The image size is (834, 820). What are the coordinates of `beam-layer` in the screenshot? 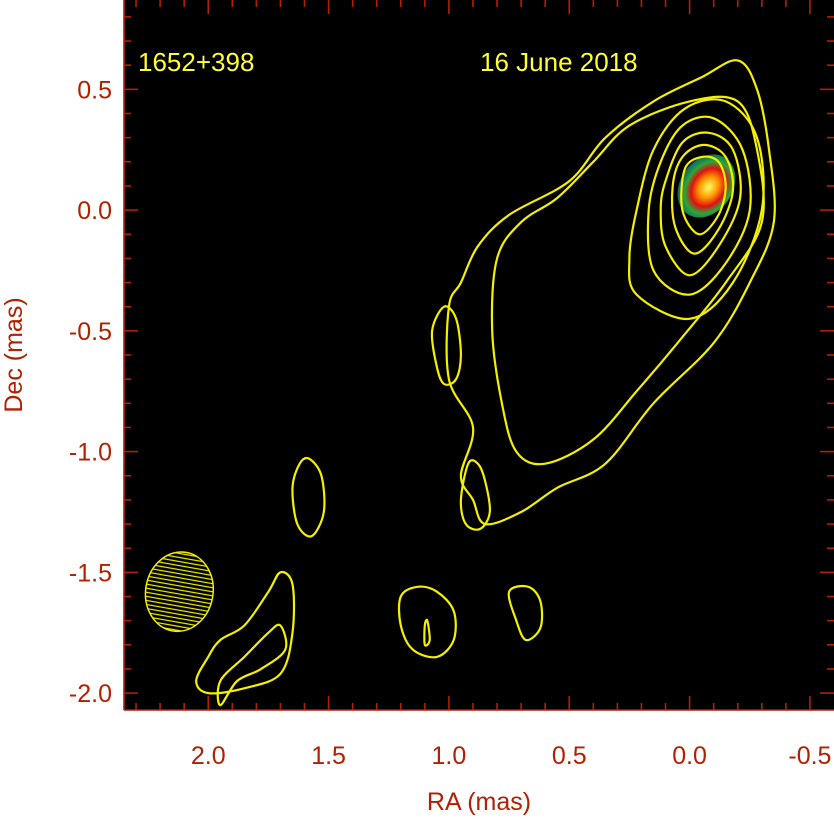 It's located at (179, 592).